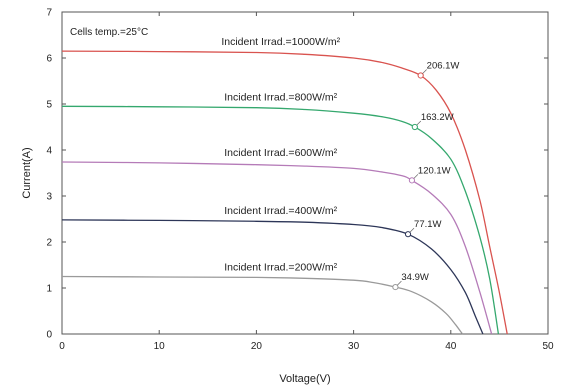 This screenshot has height=386, width=568. What do you see at coordinates (49, 13) in the screenshot?
I see `y-tick-label: 7` at bounding box center [49, 13].